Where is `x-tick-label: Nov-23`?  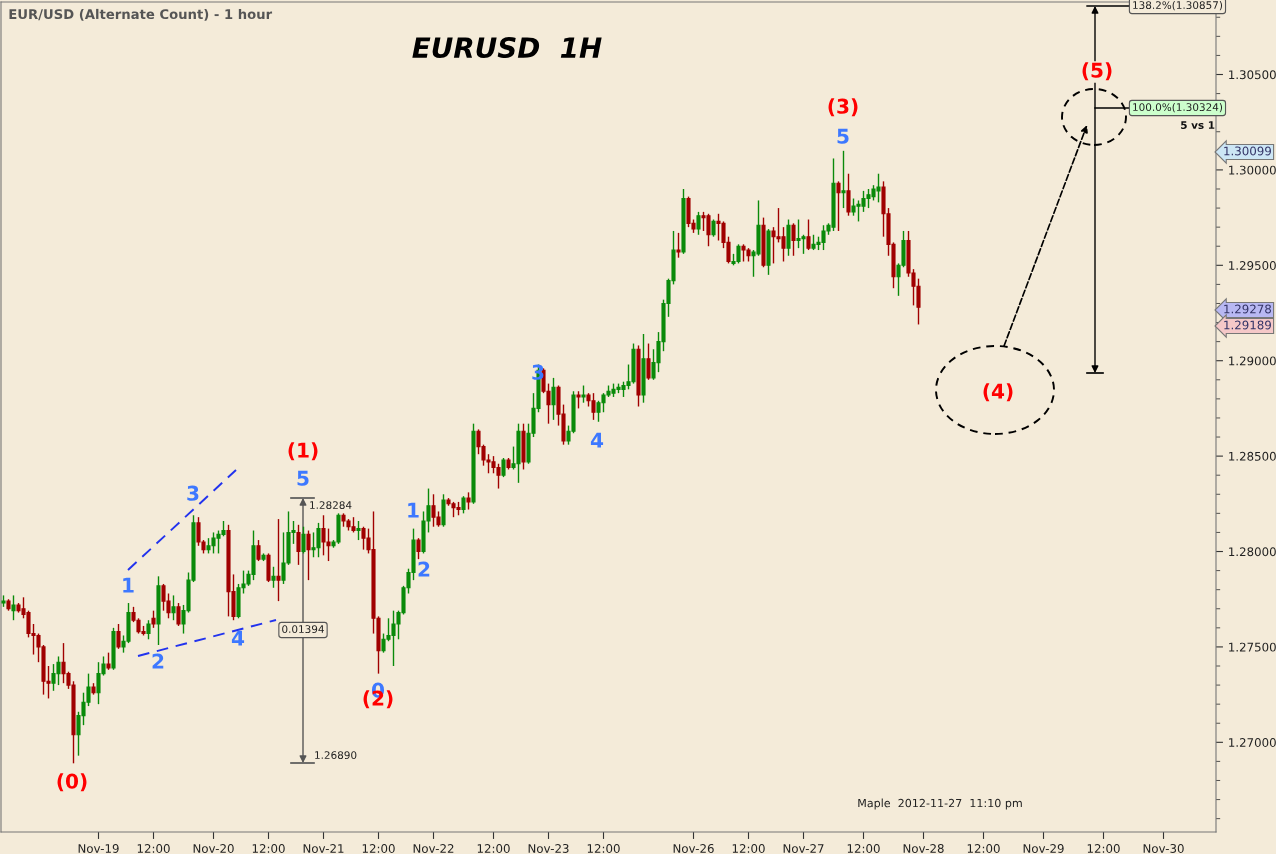
x-tick-label: Nov-23 is located at coordinates (548, 848).